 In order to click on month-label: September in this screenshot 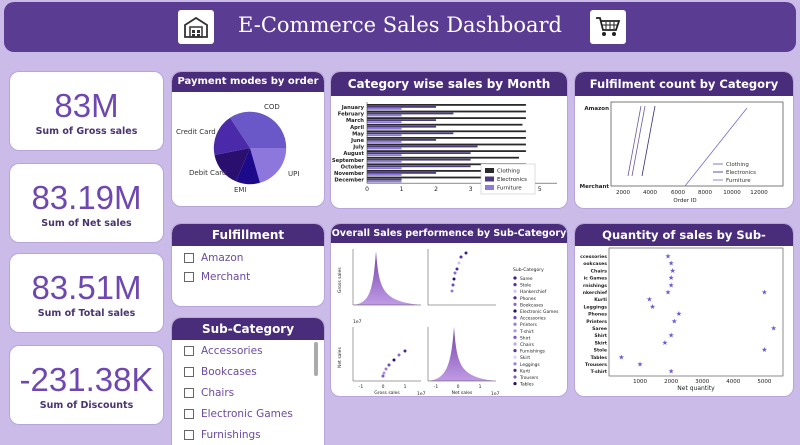, I will do `click(348, 161)`.